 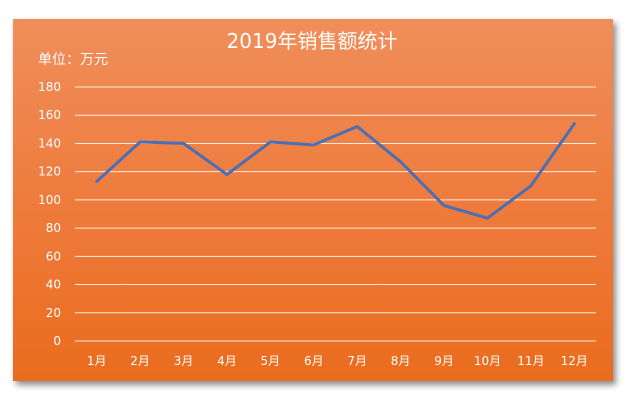 I want to click on x-tick-label: 4月, so click(x=227, y=361).